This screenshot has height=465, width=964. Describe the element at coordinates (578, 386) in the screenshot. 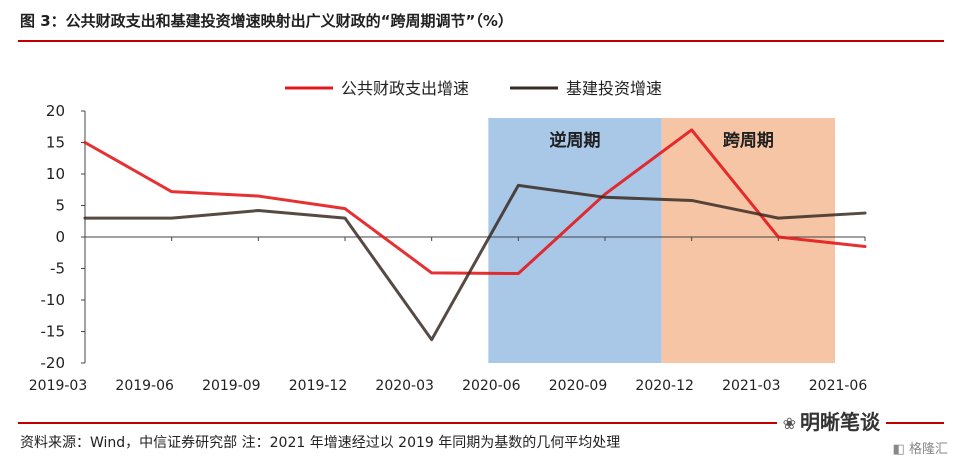

I see `x-tick-label: 2020-09` at that location.